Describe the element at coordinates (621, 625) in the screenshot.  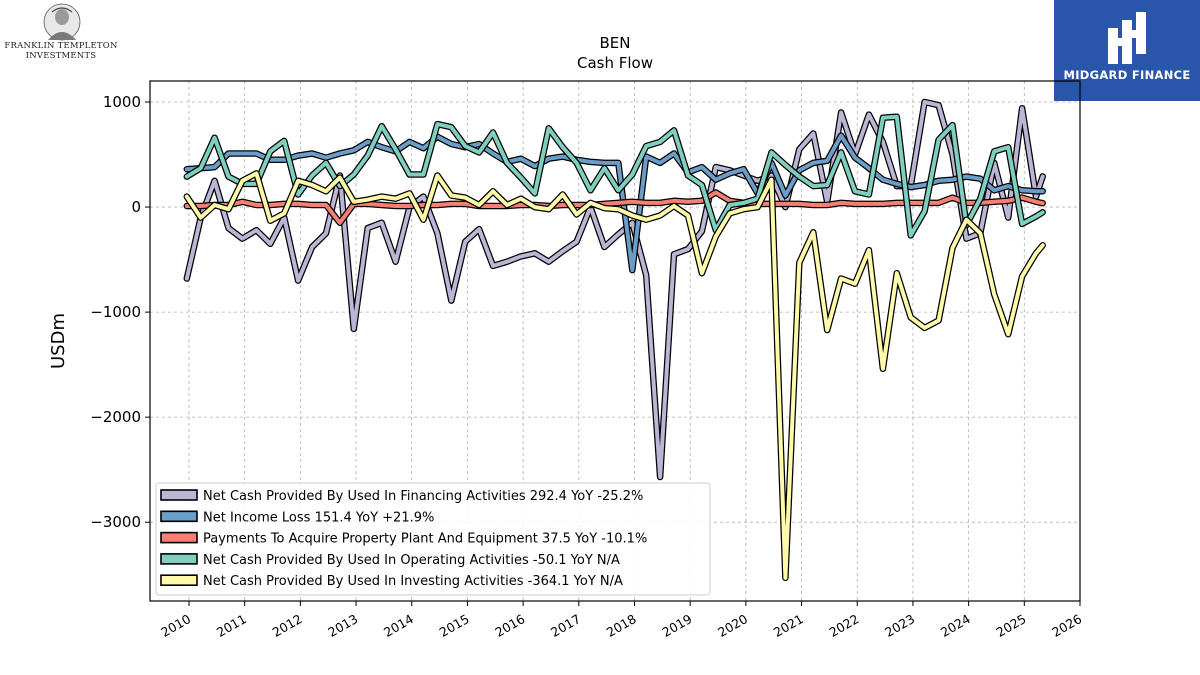
I see `x-tick-label: 2018` at that location.